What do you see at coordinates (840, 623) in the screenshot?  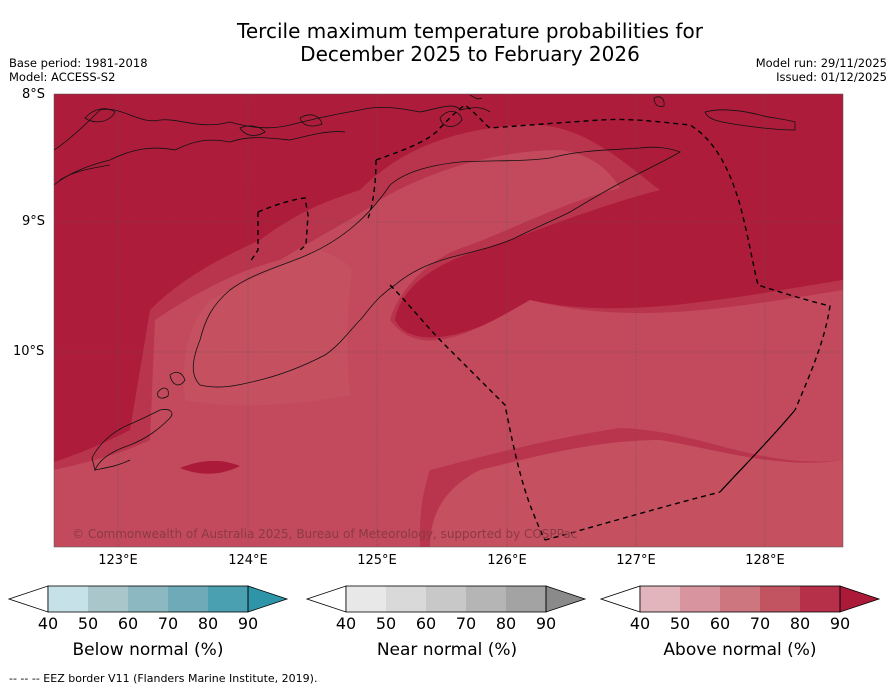 I see `above-normal-tick-90: 90` at bounding box center [840, 623].